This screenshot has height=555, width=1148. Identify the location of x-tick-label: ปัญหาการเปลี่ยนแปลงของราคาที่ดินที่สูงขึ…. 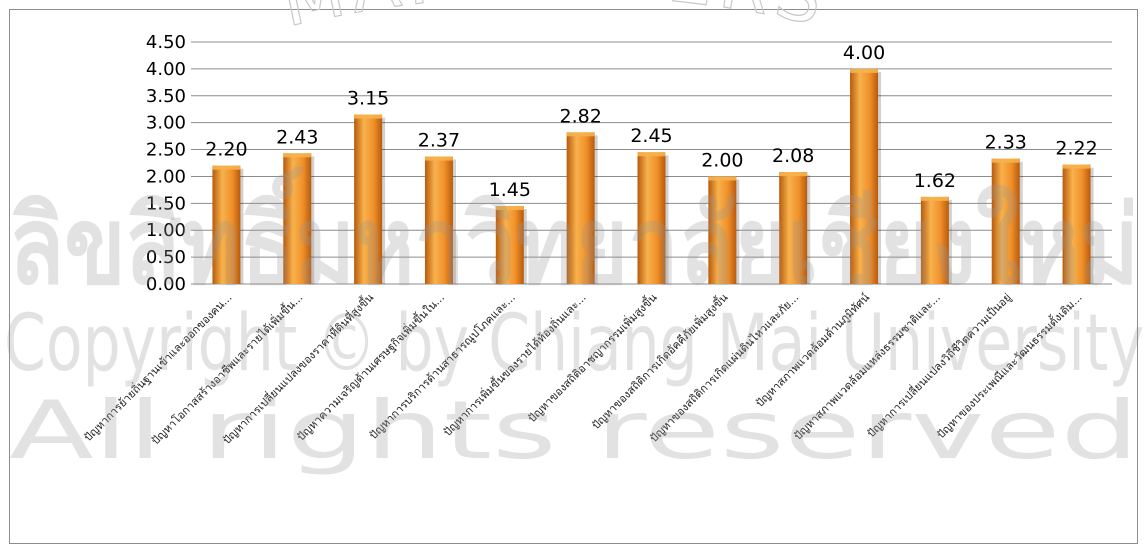
(298, 368).